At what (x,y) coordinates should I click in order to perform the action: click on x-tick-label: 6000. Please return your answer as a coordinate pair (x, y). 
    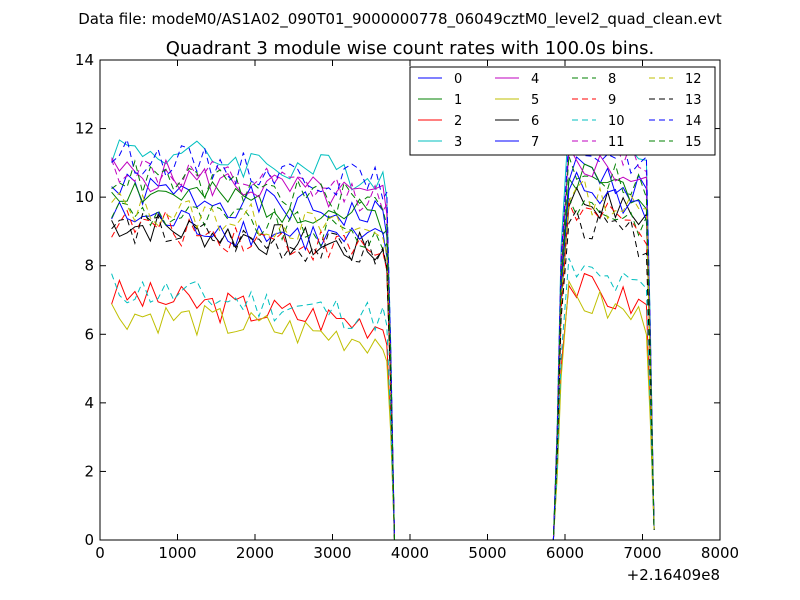
    Looking at the image, I should click on (565, 553).